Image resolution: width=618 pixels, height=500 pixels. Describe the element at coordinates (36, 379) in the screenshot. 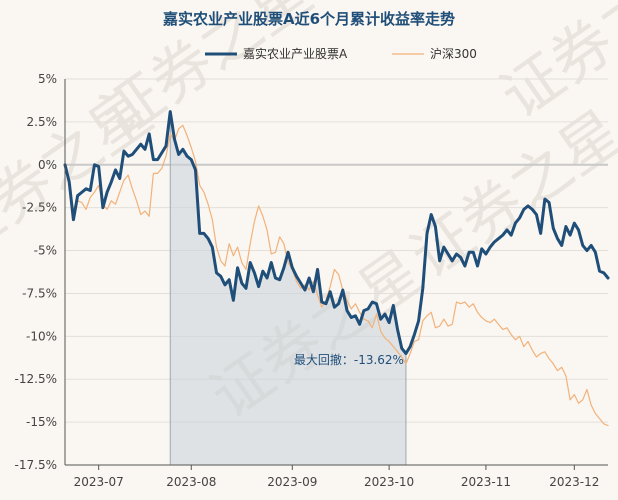

I see `y-tick-label: -12.5%` at that location.